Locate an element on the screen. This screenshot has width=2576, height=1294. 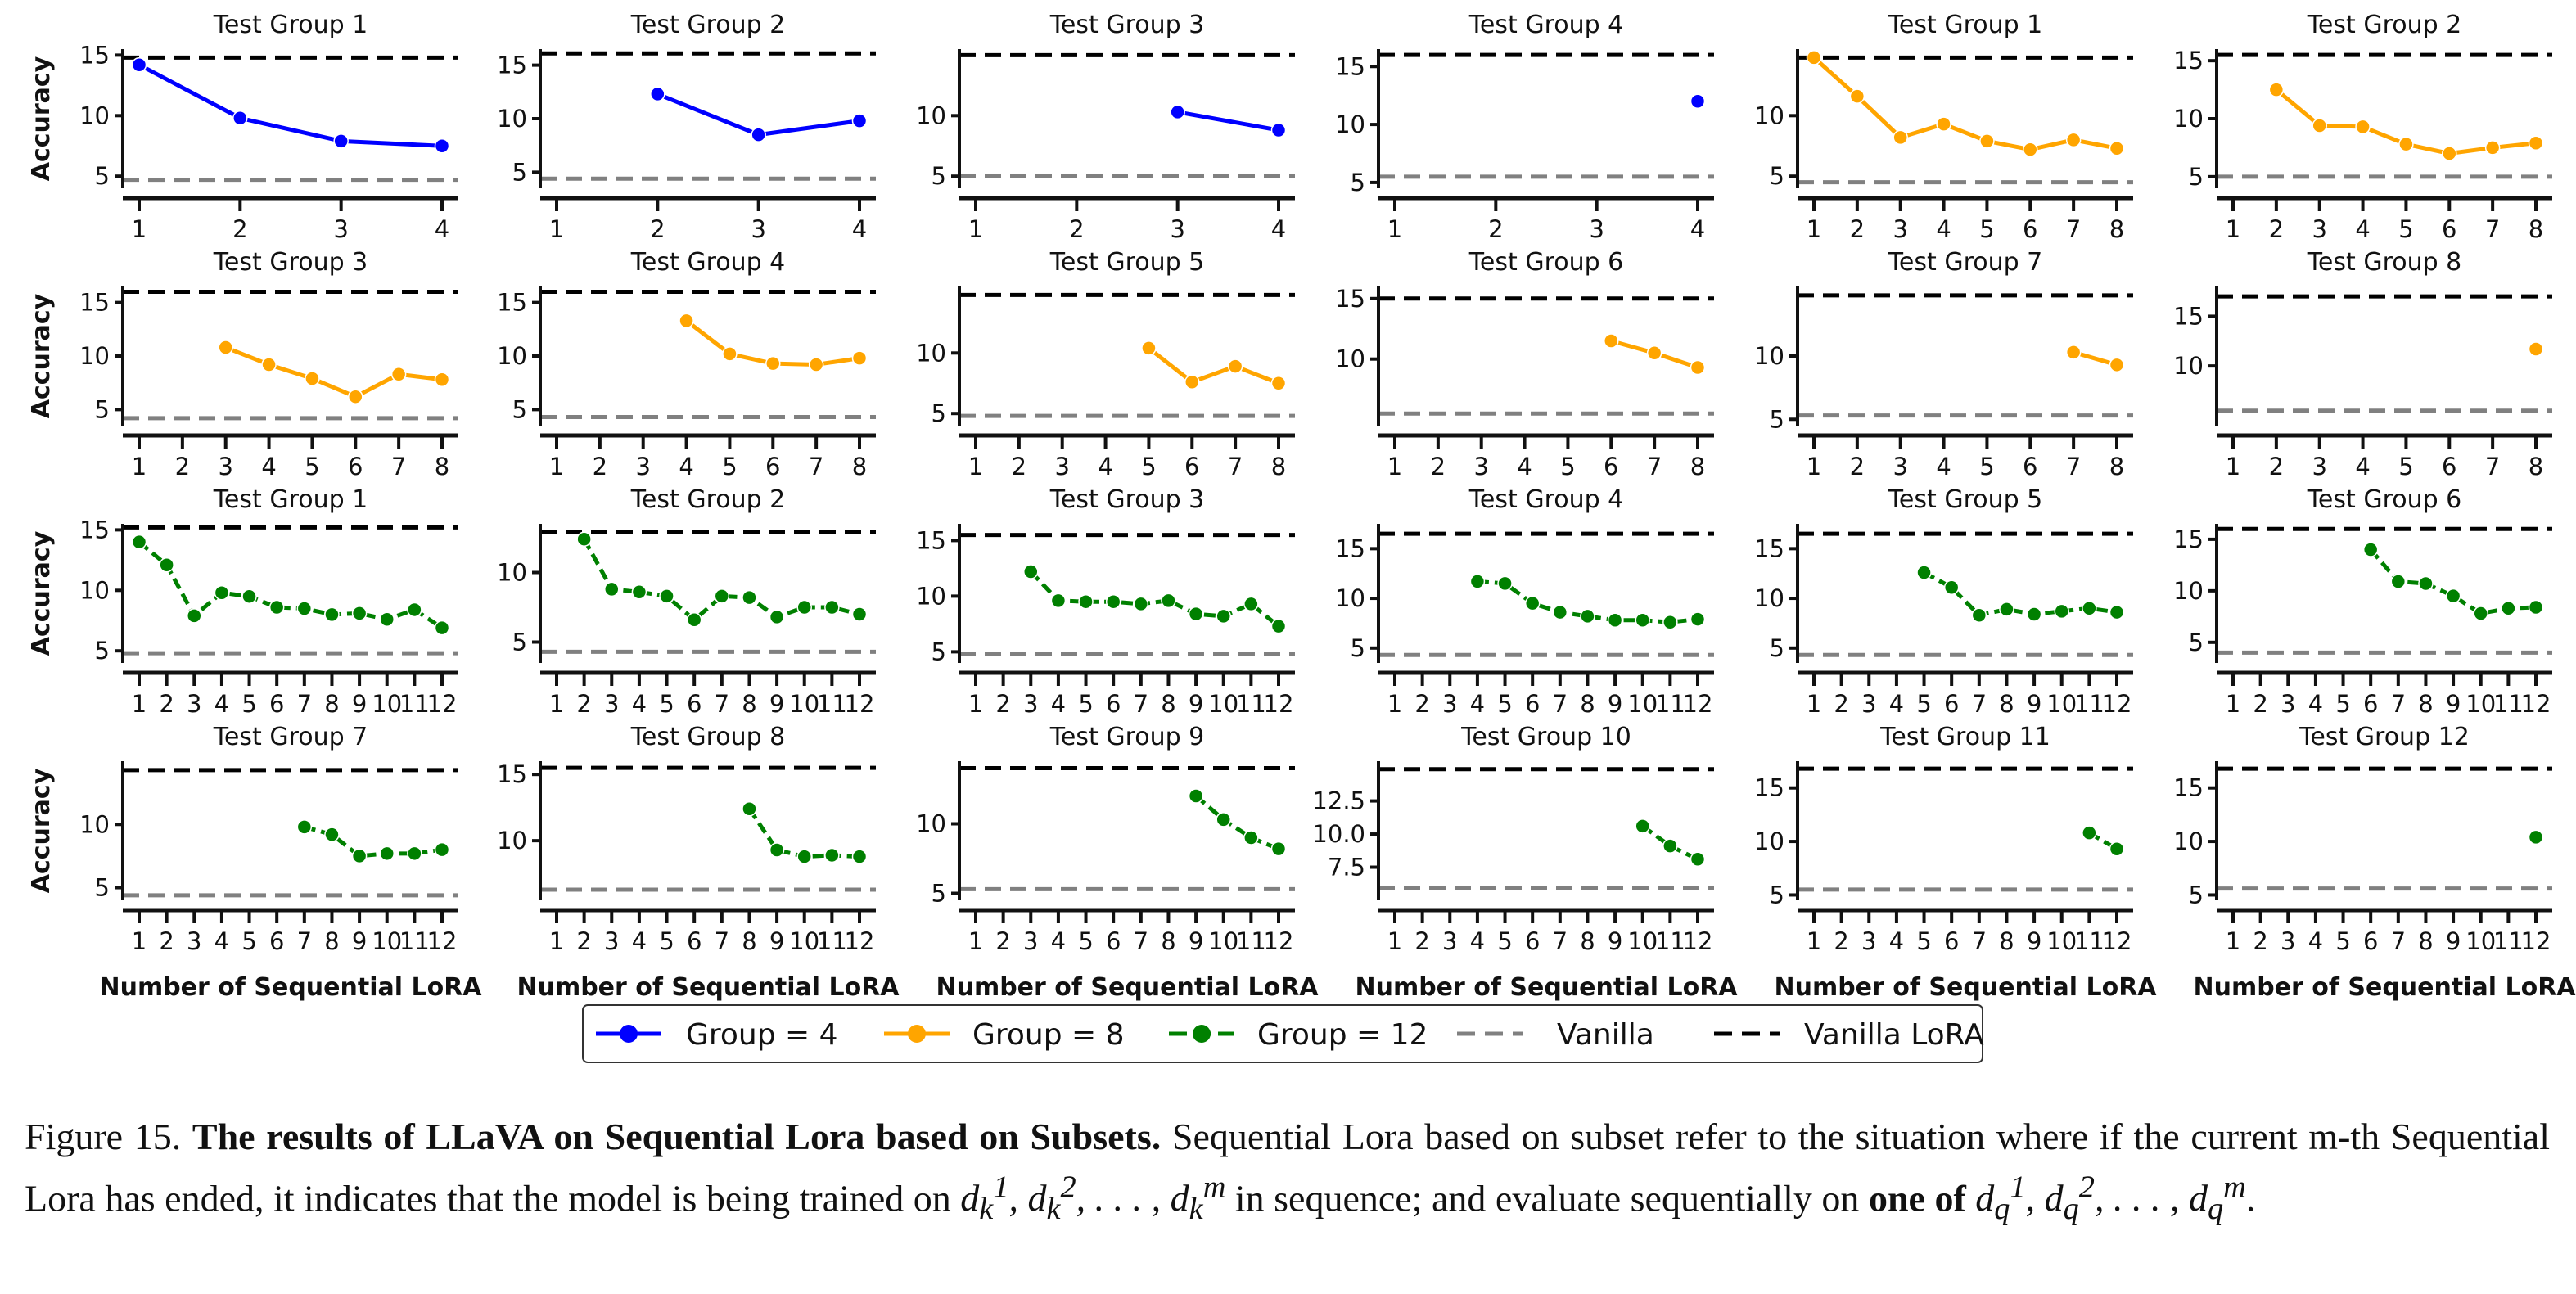
subplot-title: Test Group 5 is located at coordinates (1965, 499).